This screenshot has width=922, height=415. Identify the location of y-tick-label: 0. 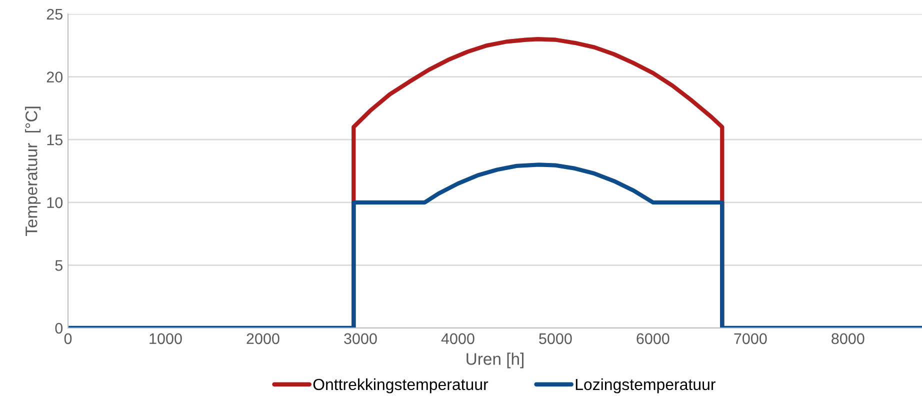
(59, 328).